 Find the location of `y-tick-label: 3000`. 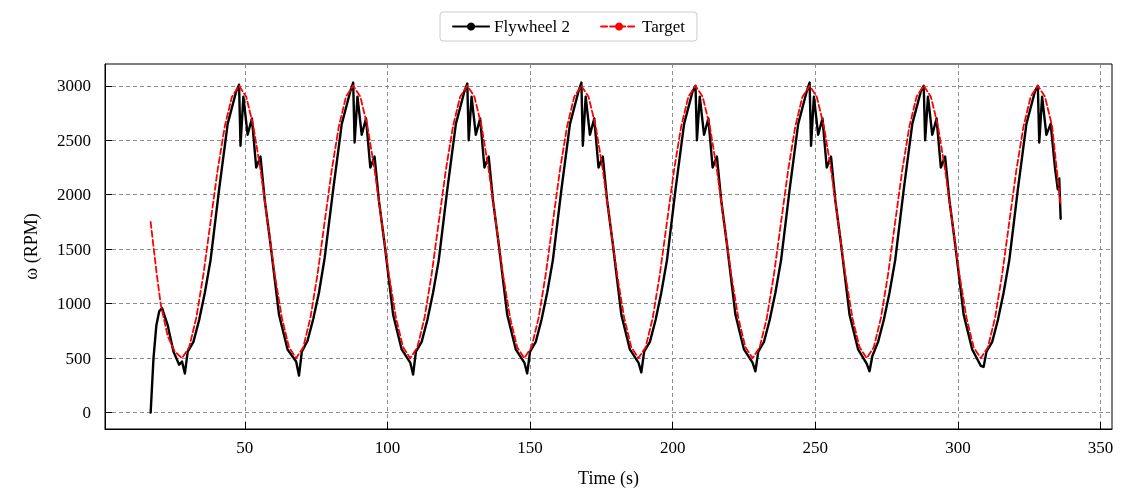

y-tick-label: 3000 is located at coordinates (74, 86).